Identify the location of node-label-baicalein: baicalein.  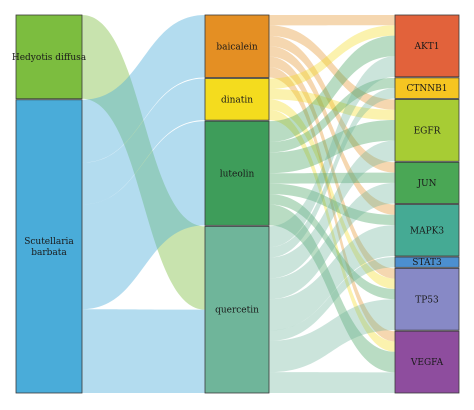
(236, 47).